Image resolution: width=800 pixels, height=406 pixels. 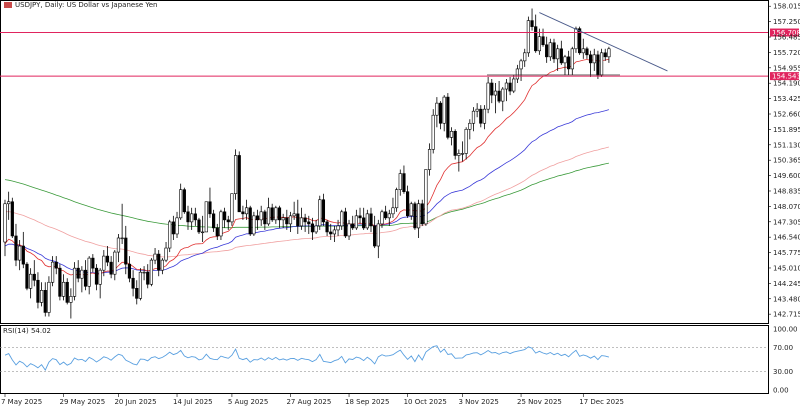 I want to click on price-tick-label: 151.895, so click(x=786, y=130).